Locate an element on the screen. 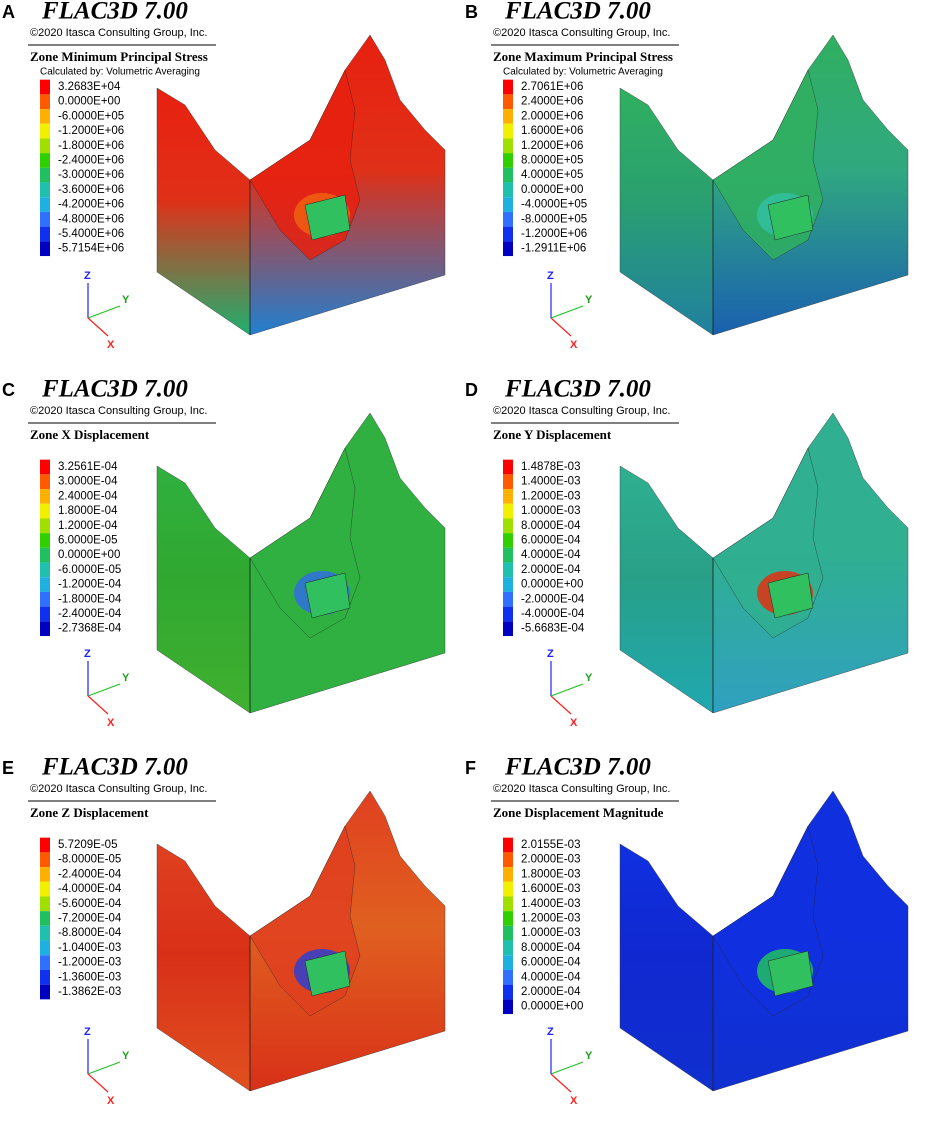  legend-entry: 8.0000E+05 is located at coordinates (552, 161).